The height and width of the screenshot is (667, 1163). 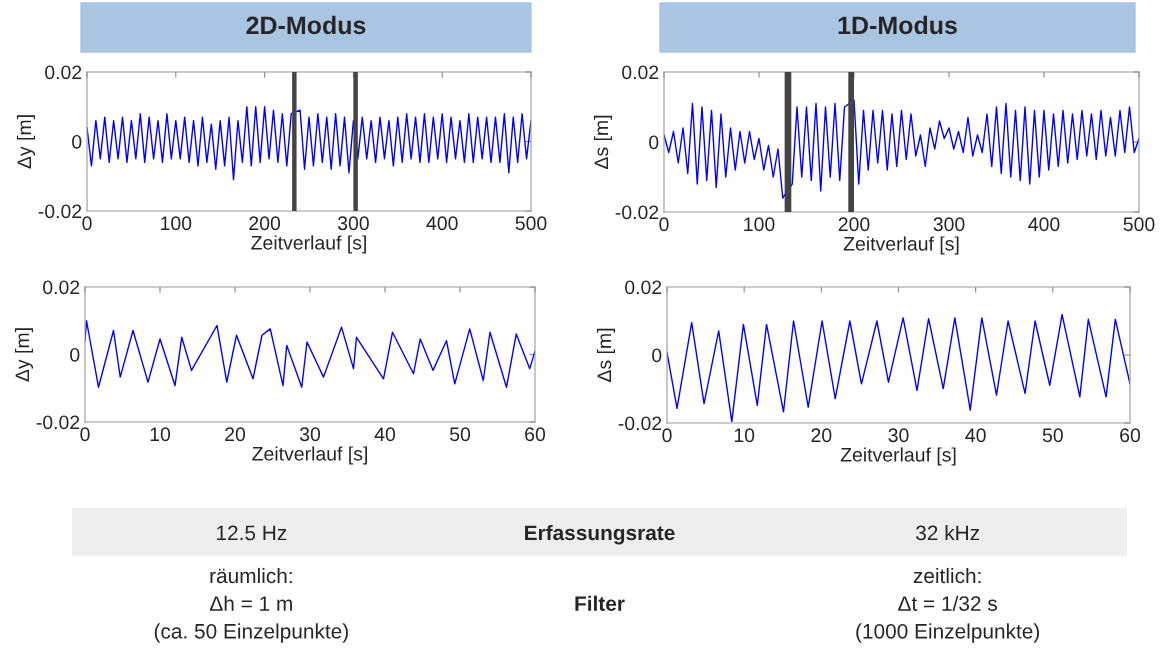 What do you see at coordinates (948, 605) in the screenshot?
I see `text: zeitlich: Δt = 1/32 s (1000 Einzelpunkte)` at bounding box center [948, 605].